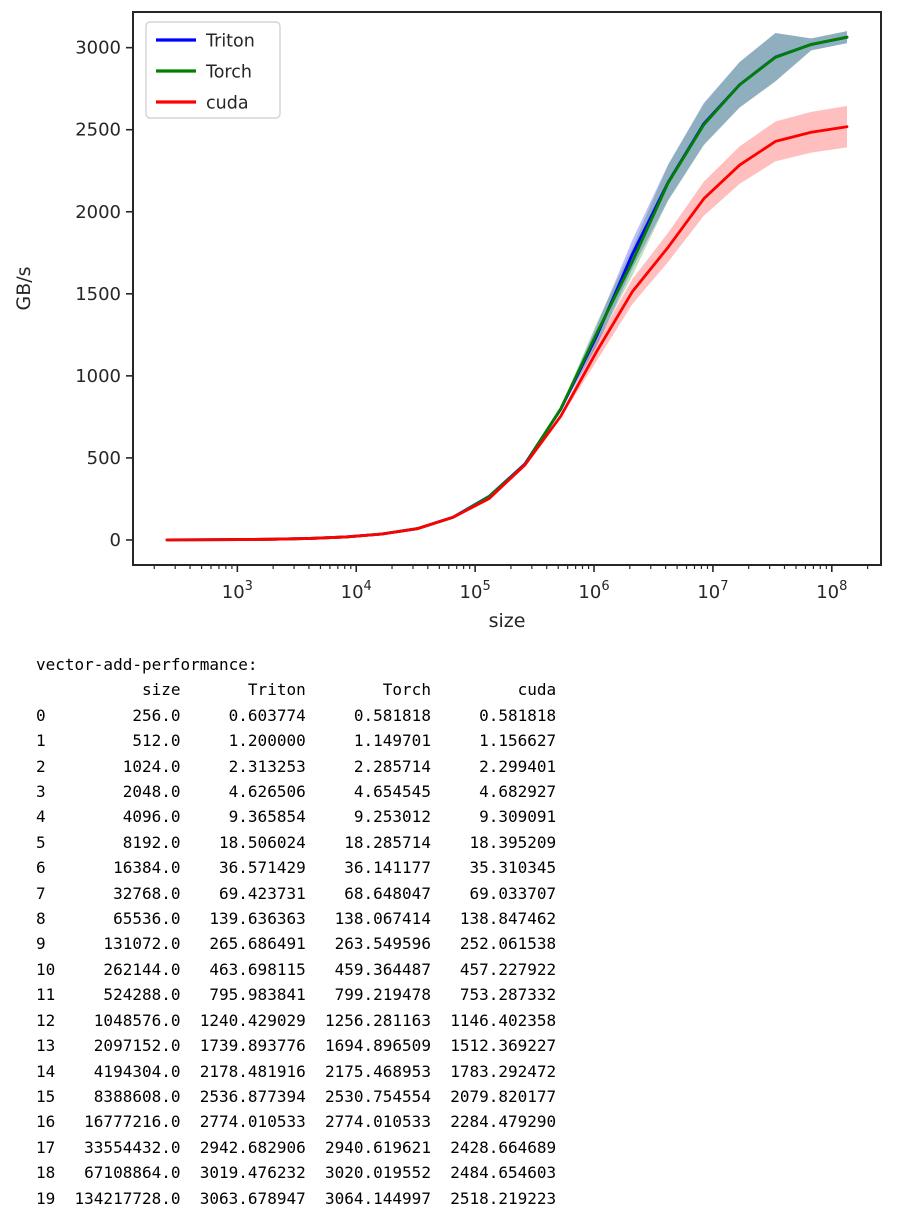 The image size is (907, 1216). Describe the element at coordinates (98, 294) in the screenshot. I see `y-tick-label: 1500` at that location.